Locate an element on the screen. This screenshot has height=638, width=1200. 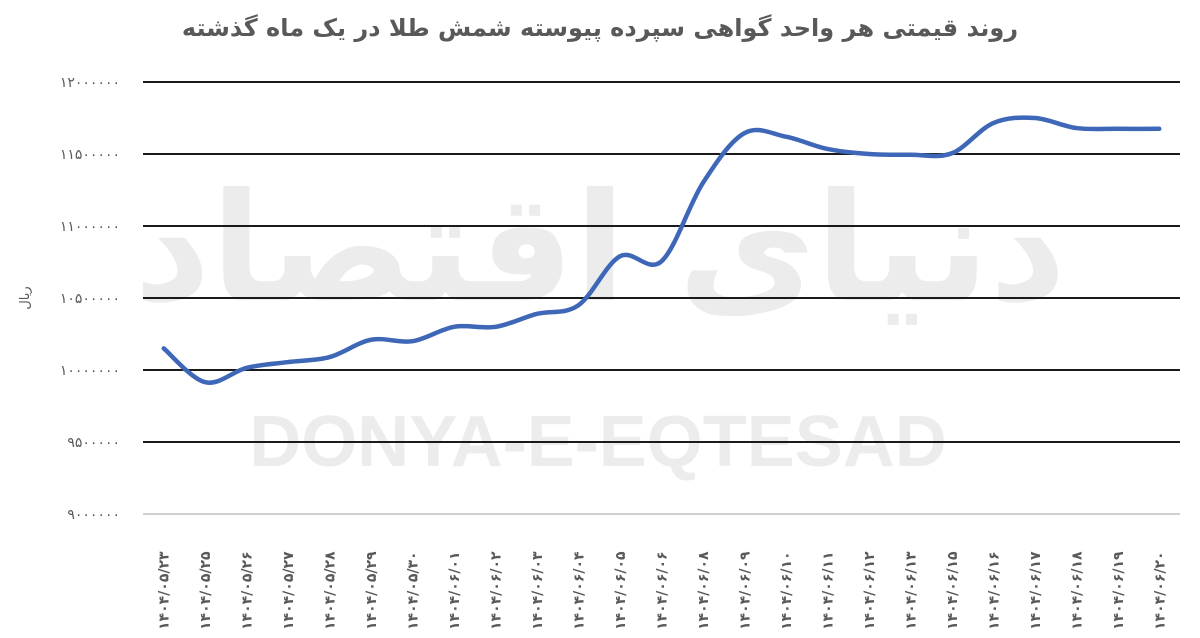
x-tick-label: ۱۴۰۴/۰۵/۲۷ is located at coordinates (289, 590).